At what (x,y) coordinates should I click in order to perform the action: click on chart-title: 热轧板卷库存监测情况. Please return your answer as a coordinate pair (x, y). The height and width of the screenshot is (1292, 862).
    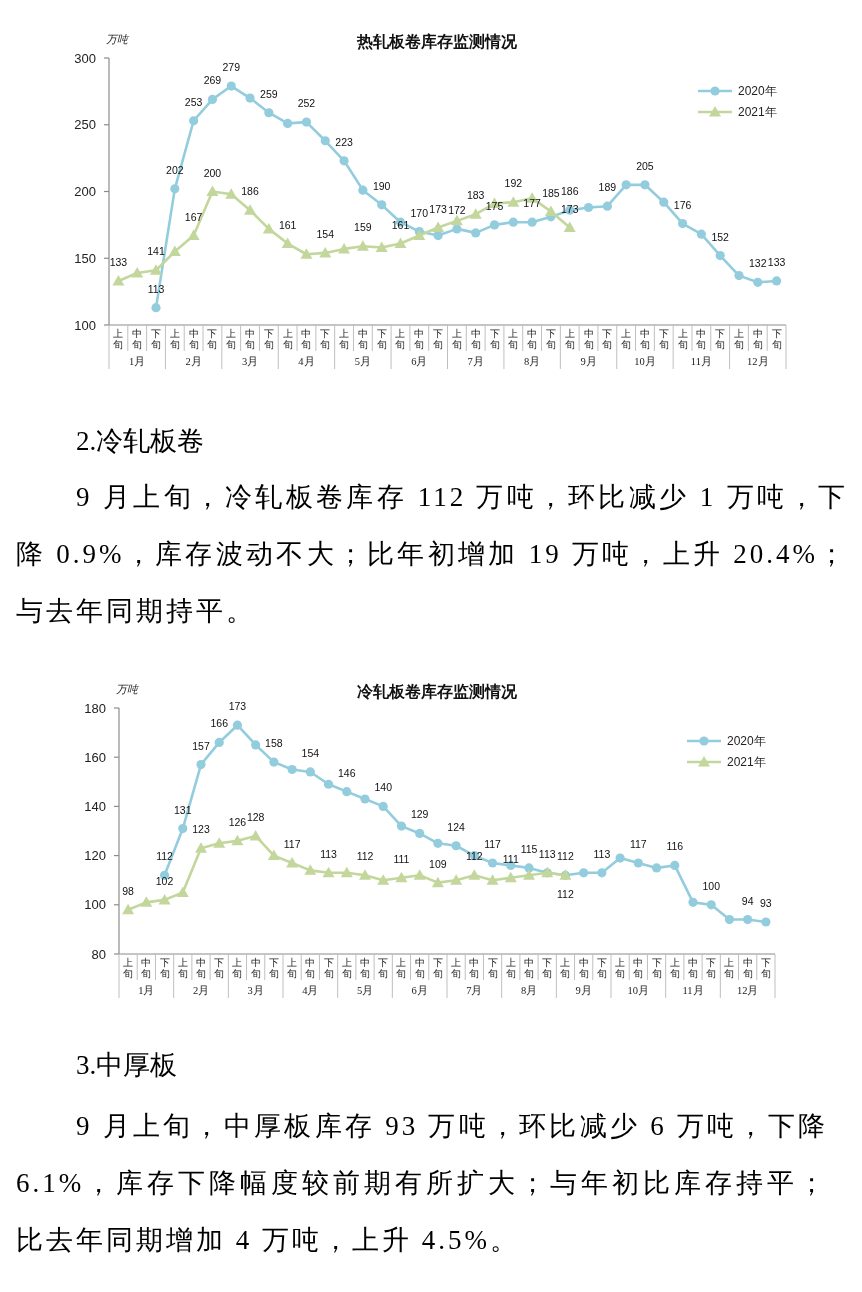
    Looking at the image, I should click on (437, 41).